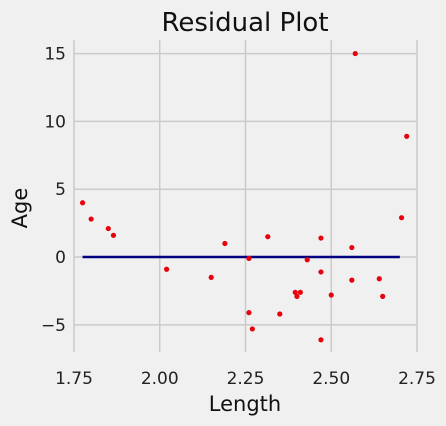 The height and width of the screenshot is (426, 446). I want to click on x-axis-label: Length, so click(245, 404).